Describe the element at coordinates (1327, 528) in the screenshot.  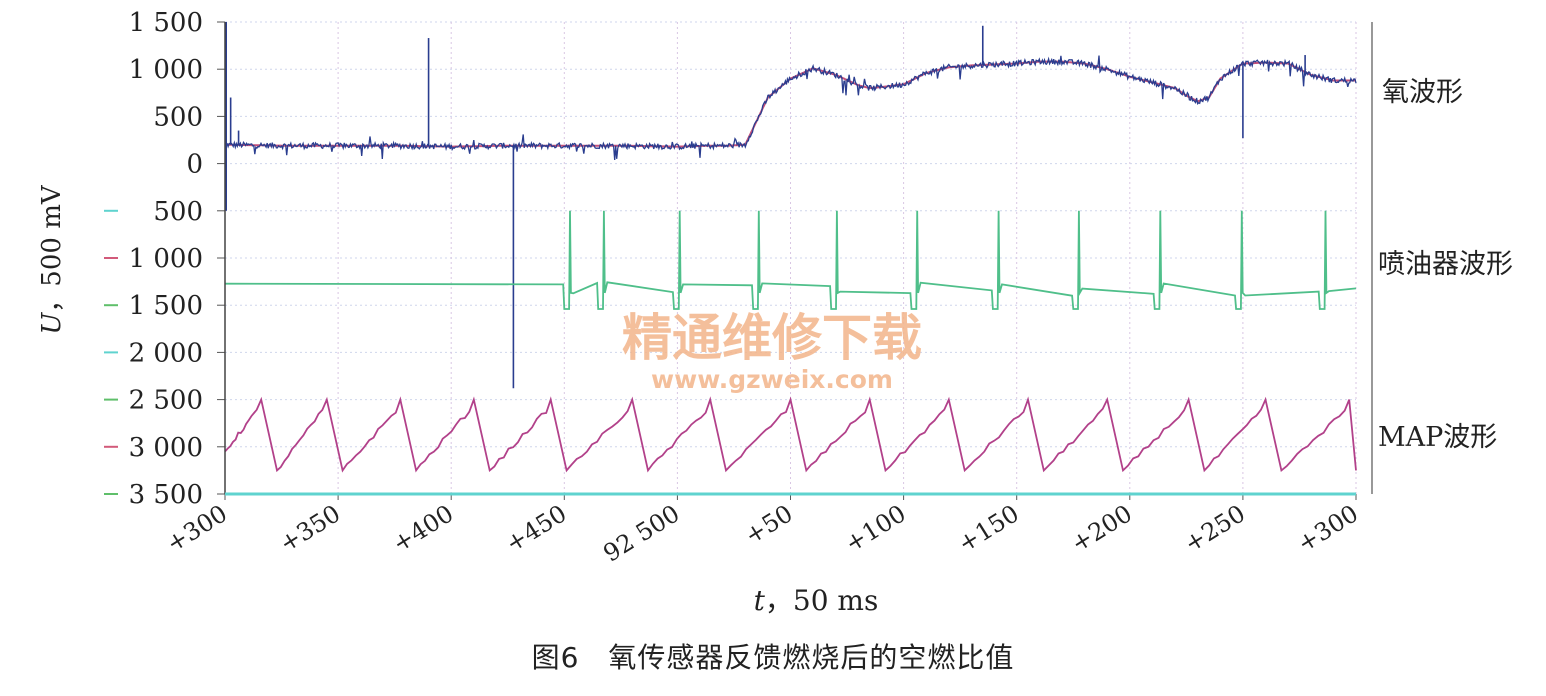
I see `x-tick-label: +300` at that location.